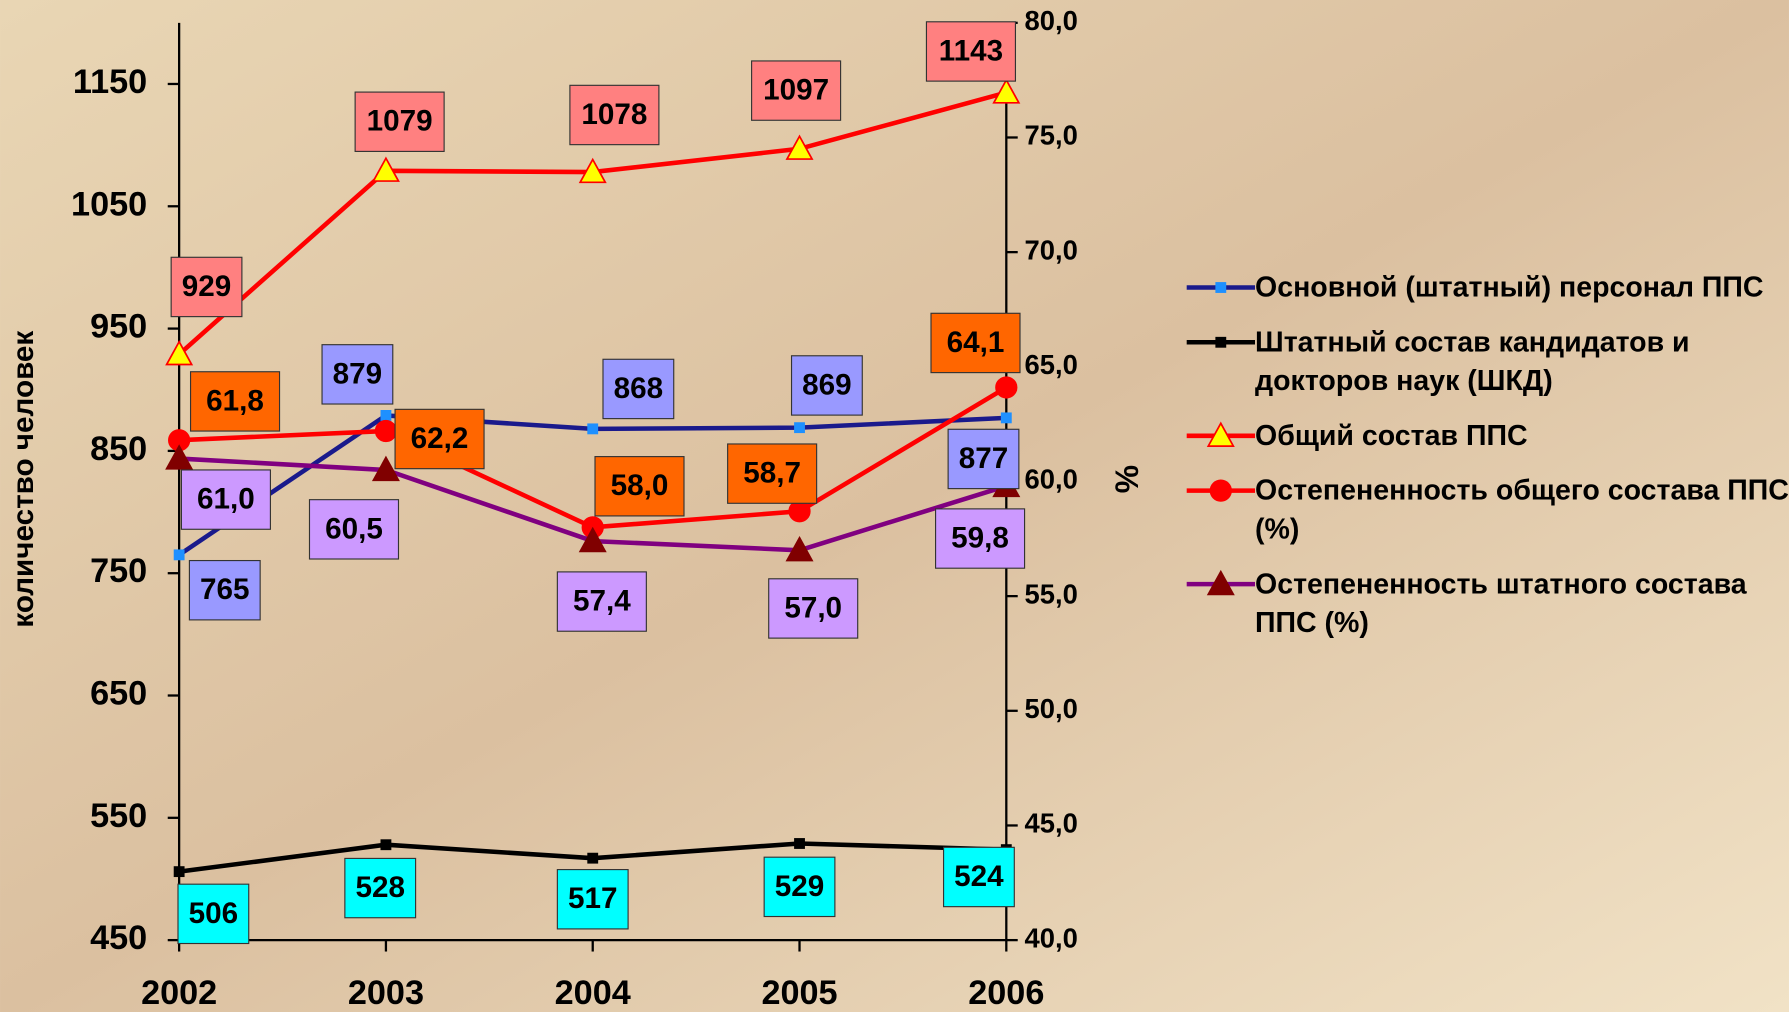  What do you see at coordinates (400, 121) in the screenshot?
I see `data-label: 1079` at bounding box center [400, 121].